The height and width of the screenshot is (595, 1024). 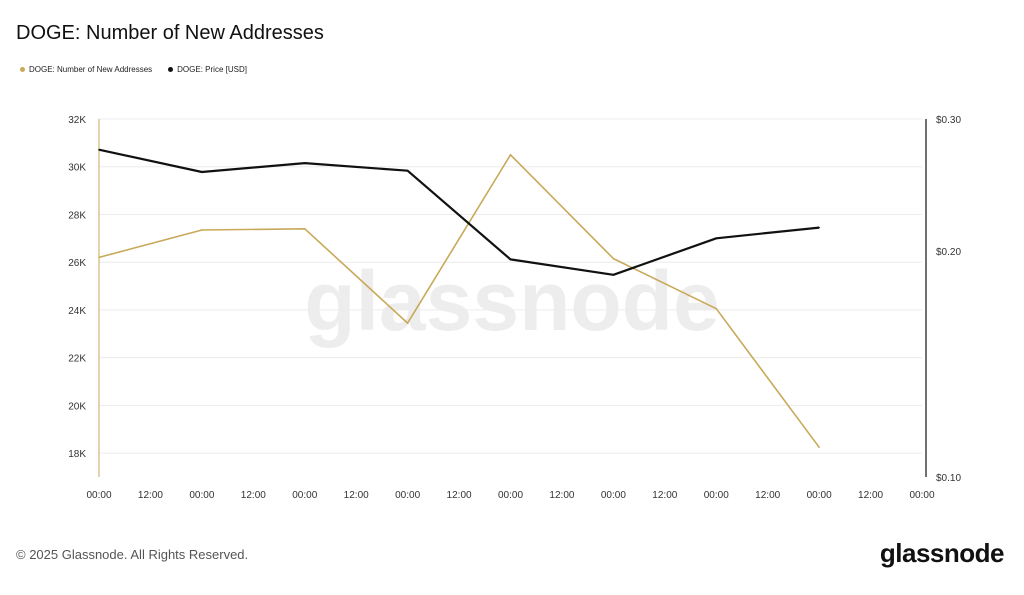 What do you see at coordinates (22, 69) in the screenshot?
I see `legend-swatch-new-addresses` at bounding box center [22, 69].